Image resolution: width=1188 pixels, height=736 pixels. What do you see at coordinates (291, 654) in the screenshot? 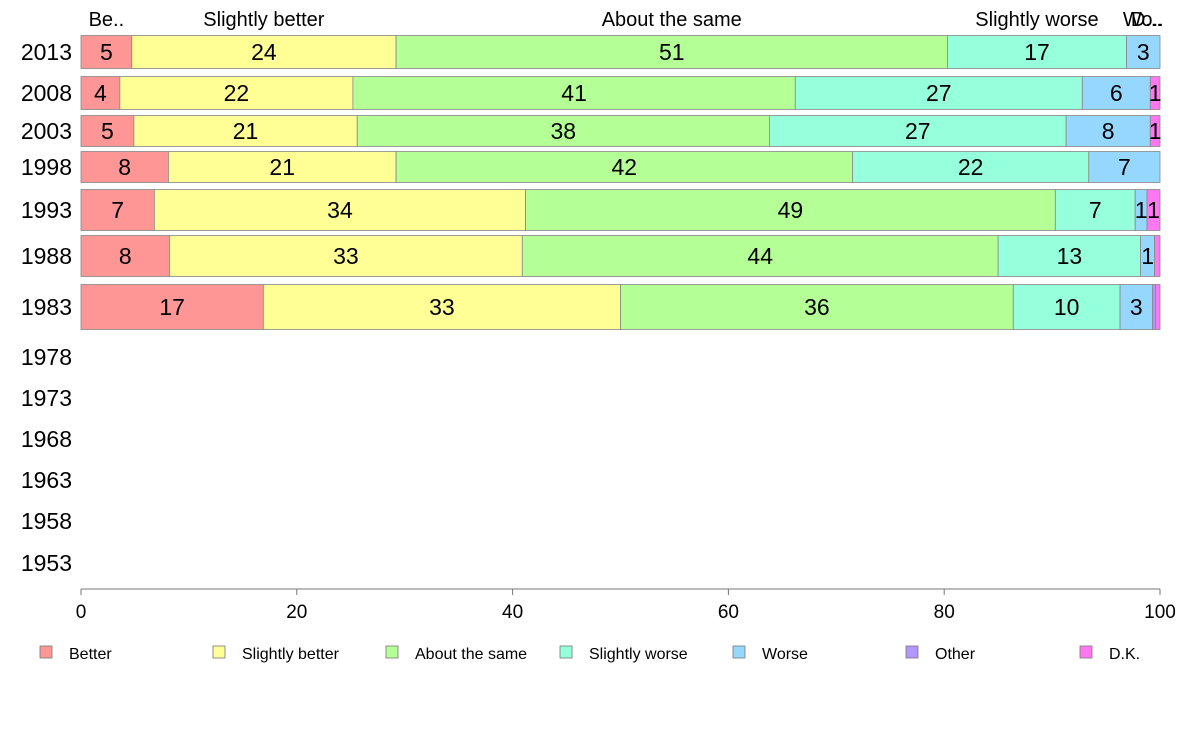
I see `legend-label-slightly-better: Slightly better` at bounding box center [291, 654].